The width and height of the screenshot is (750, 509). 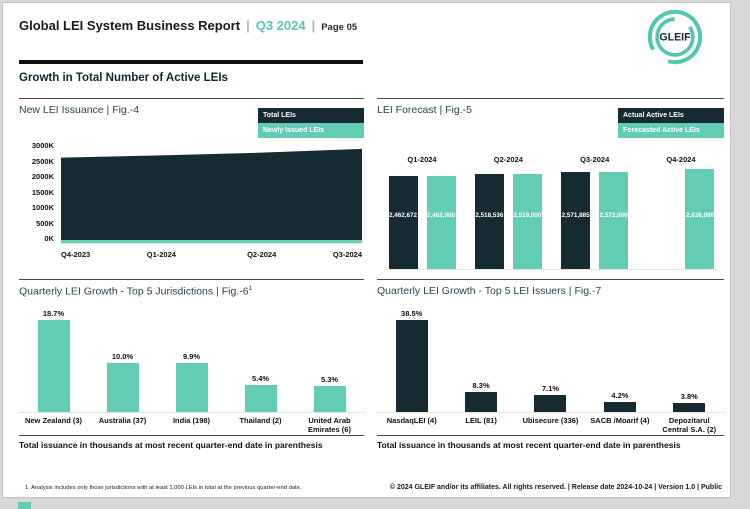 What do you see at coordinates (260, 420) in the screenshot?
I see `category-label: Thailand (2)` at bounding box center [260, 420].